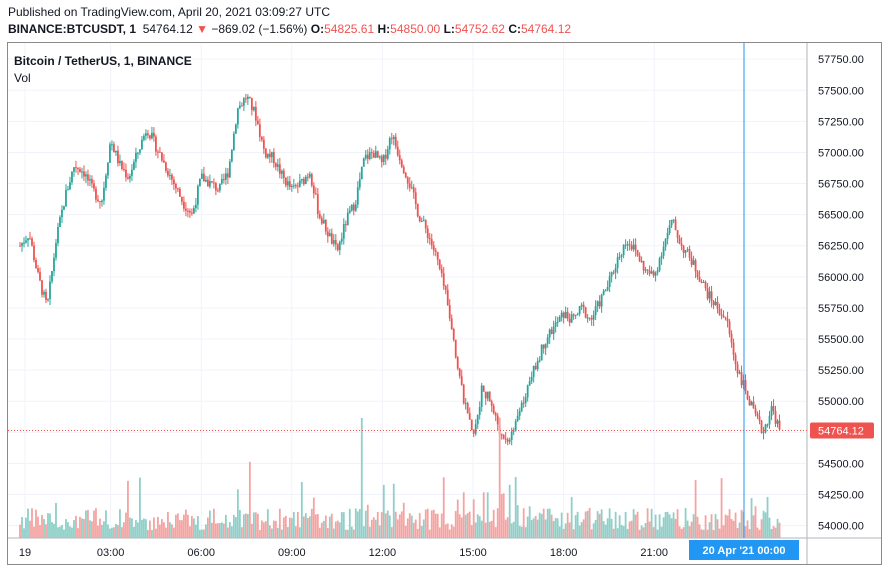  I want to click on x-tick-label: 19, so click(25, 553).